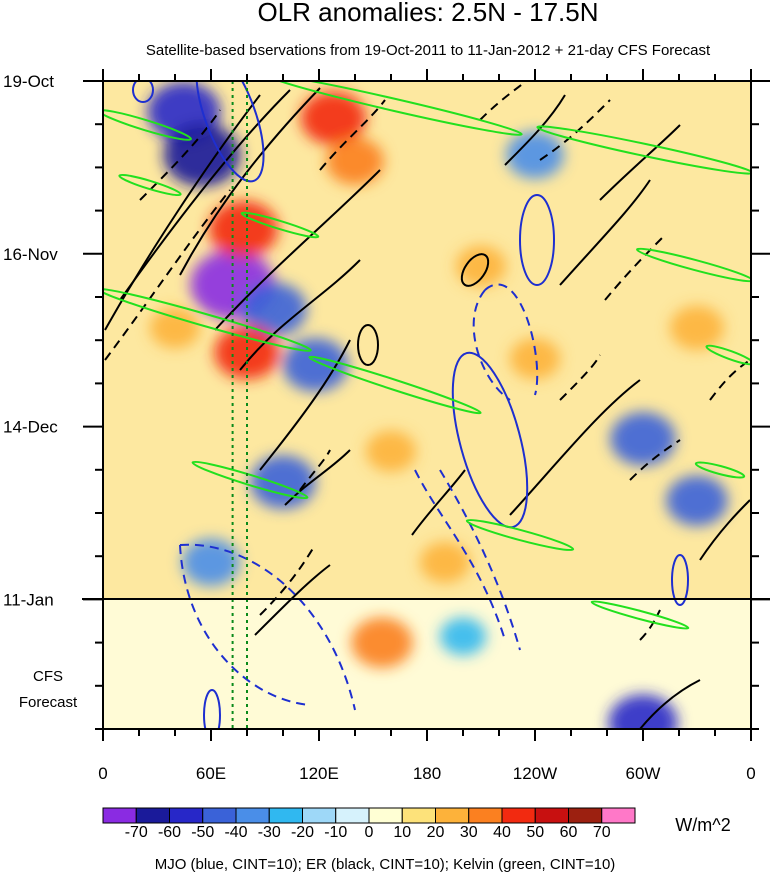 This screenshot has height=878, width=770. Describe the element at coordinates (235, 832) in the screenshot. I see `colorbar-label: -40` at that location.